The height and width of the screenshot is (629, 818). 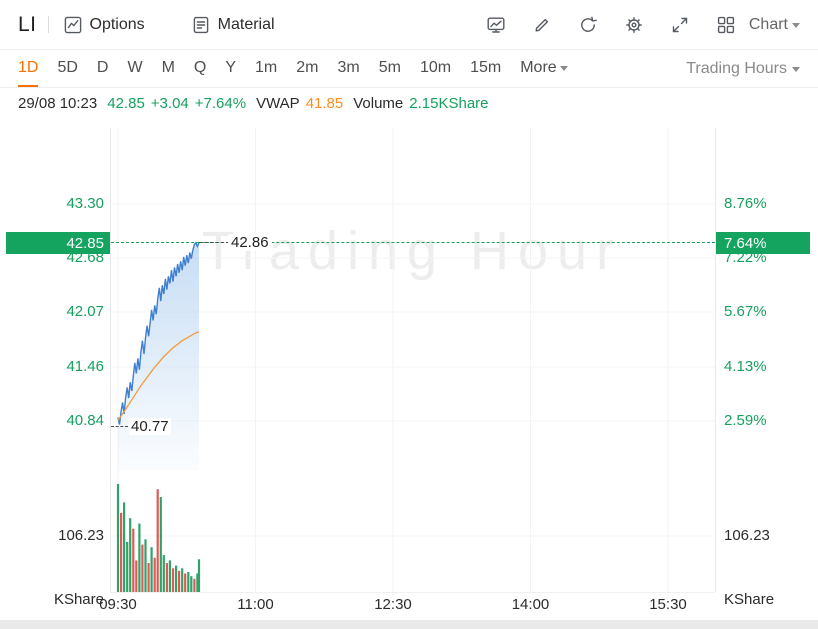 I want to click on volume-unit-right: KShare, so click(x=749, y=599).